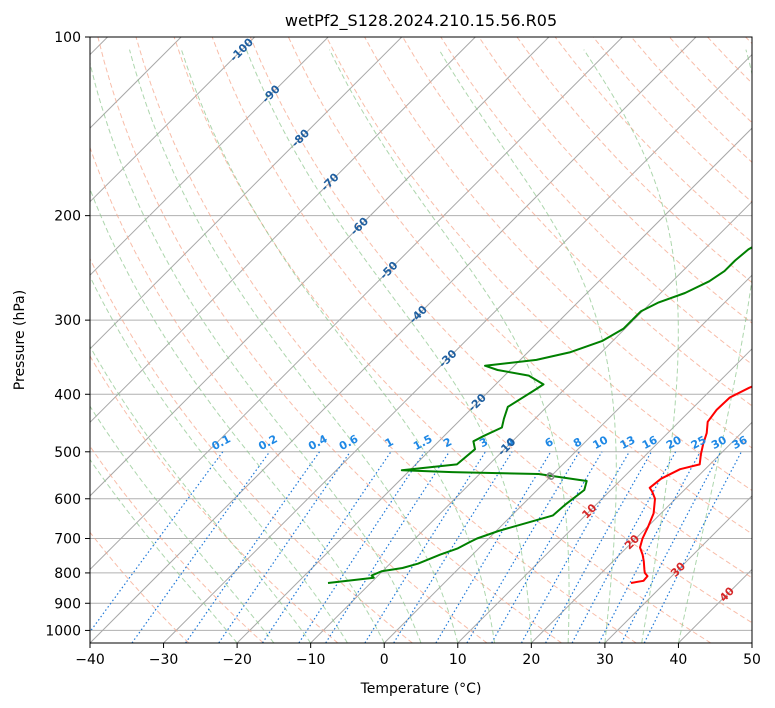  Describe the element at coordinates (63, 631) in the screenshot. I see `y-tick-label: 1000` at that location.